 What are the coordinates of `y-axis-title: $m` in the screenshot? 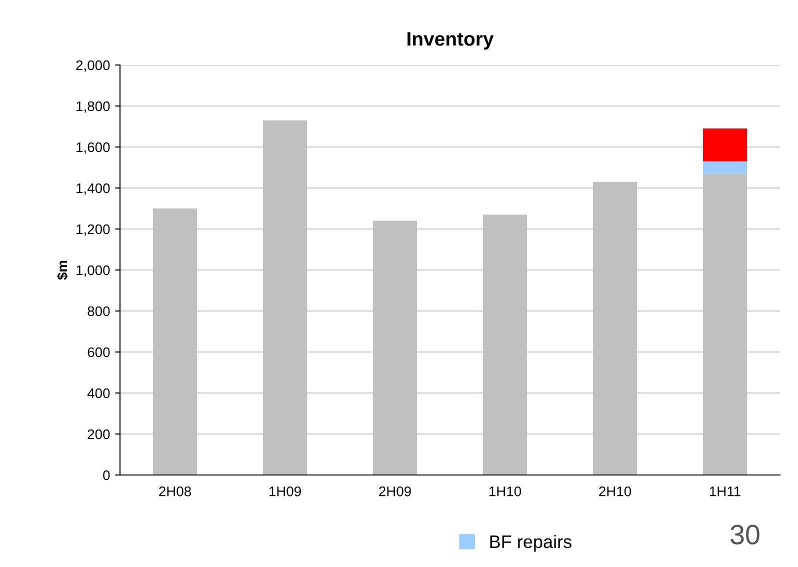 It's located at (62, 270).